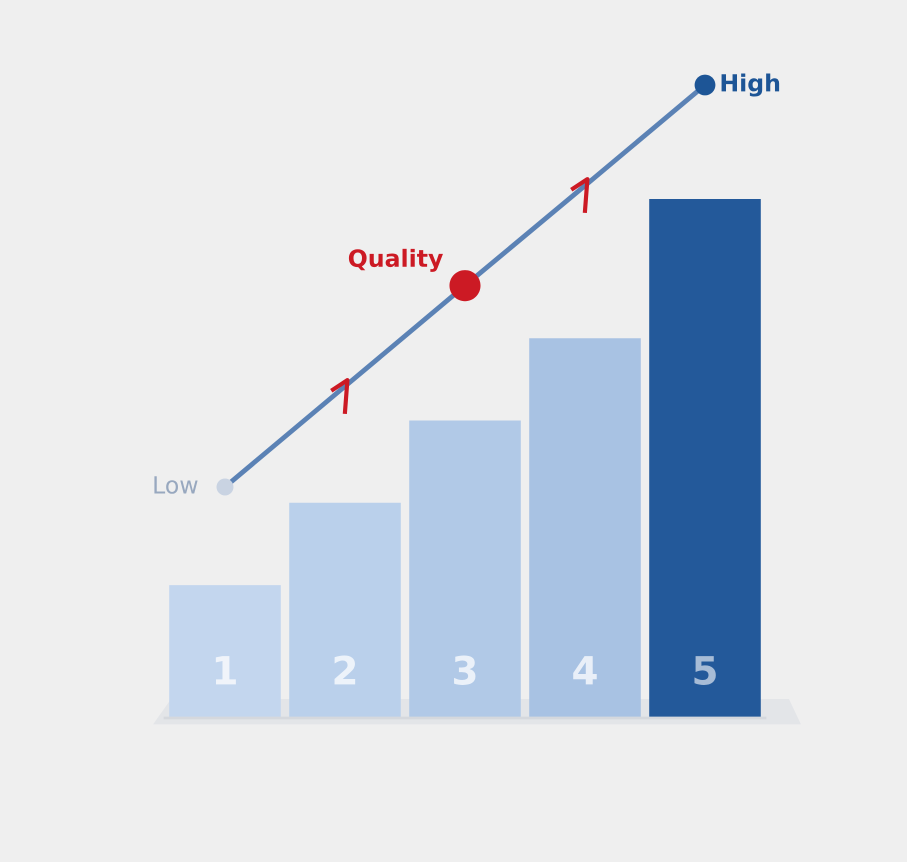  What do you see at coordinates (585, 670) in the screenshot?
I see `x-tick-label: 4` at bounding box center [585, 670].